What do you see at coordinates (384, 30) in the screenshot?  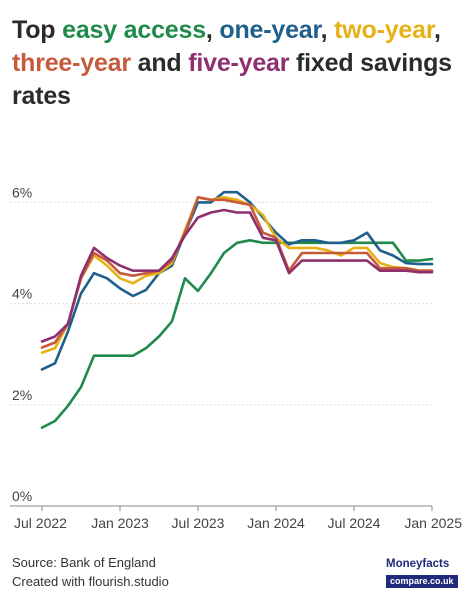 I see `title-part: two-year` at bounding box center [384, 30].